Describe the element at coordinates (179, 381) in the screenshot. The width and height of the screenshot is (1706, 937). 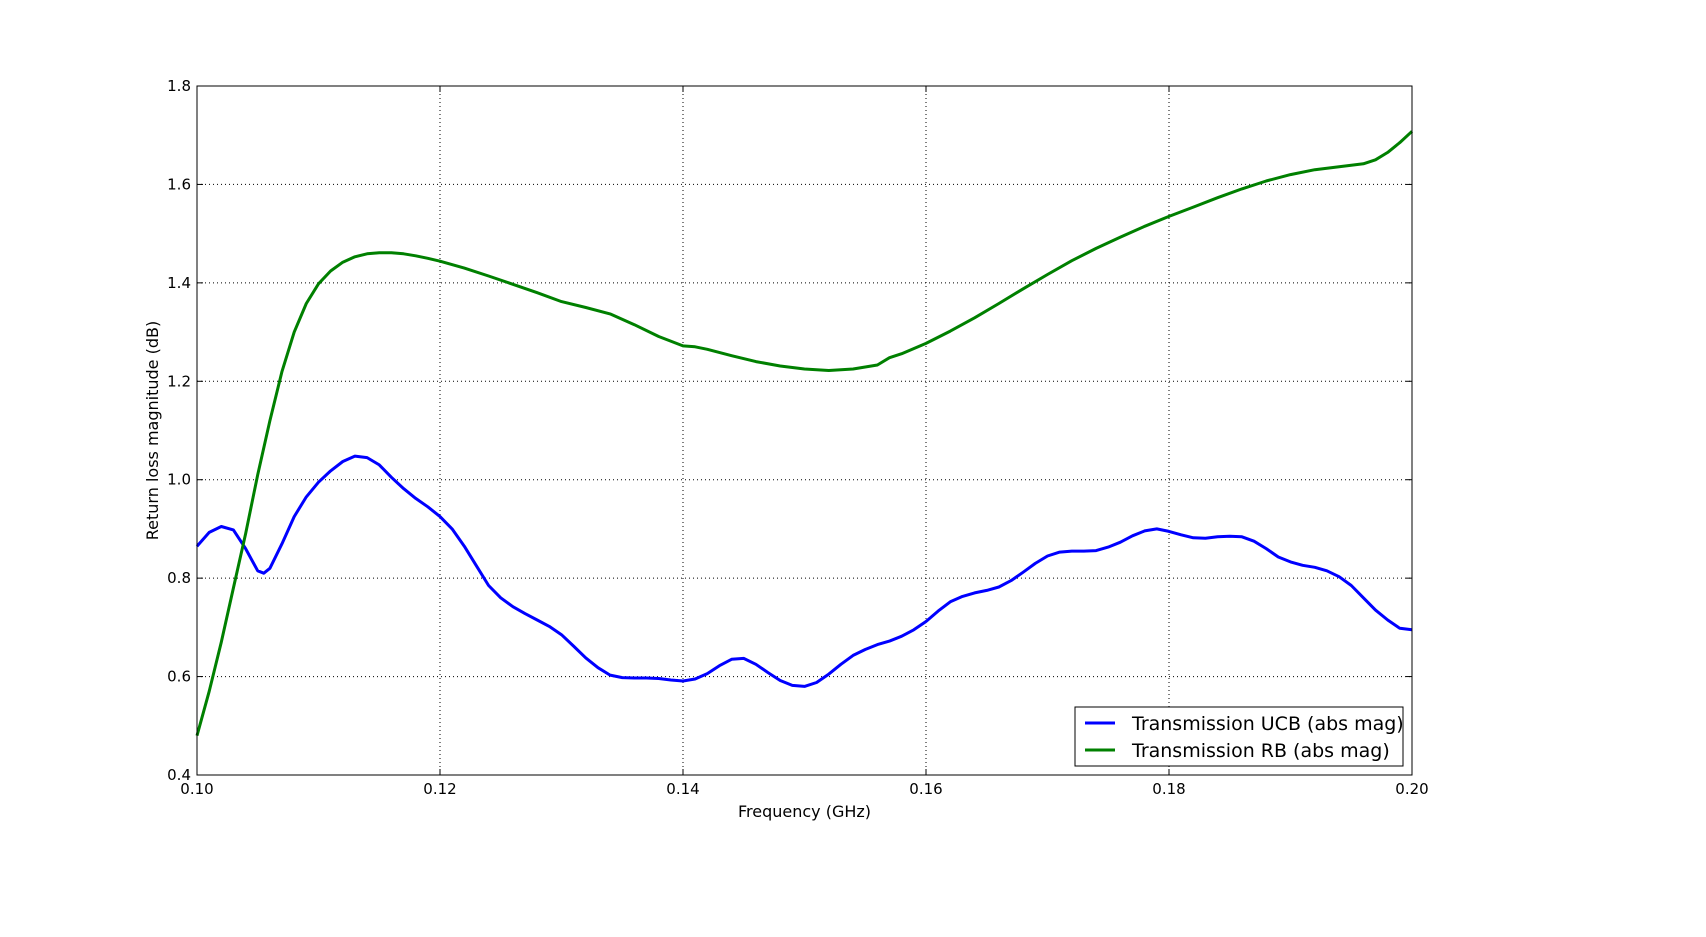
I see `y-tick-label: 1.2` at that location.